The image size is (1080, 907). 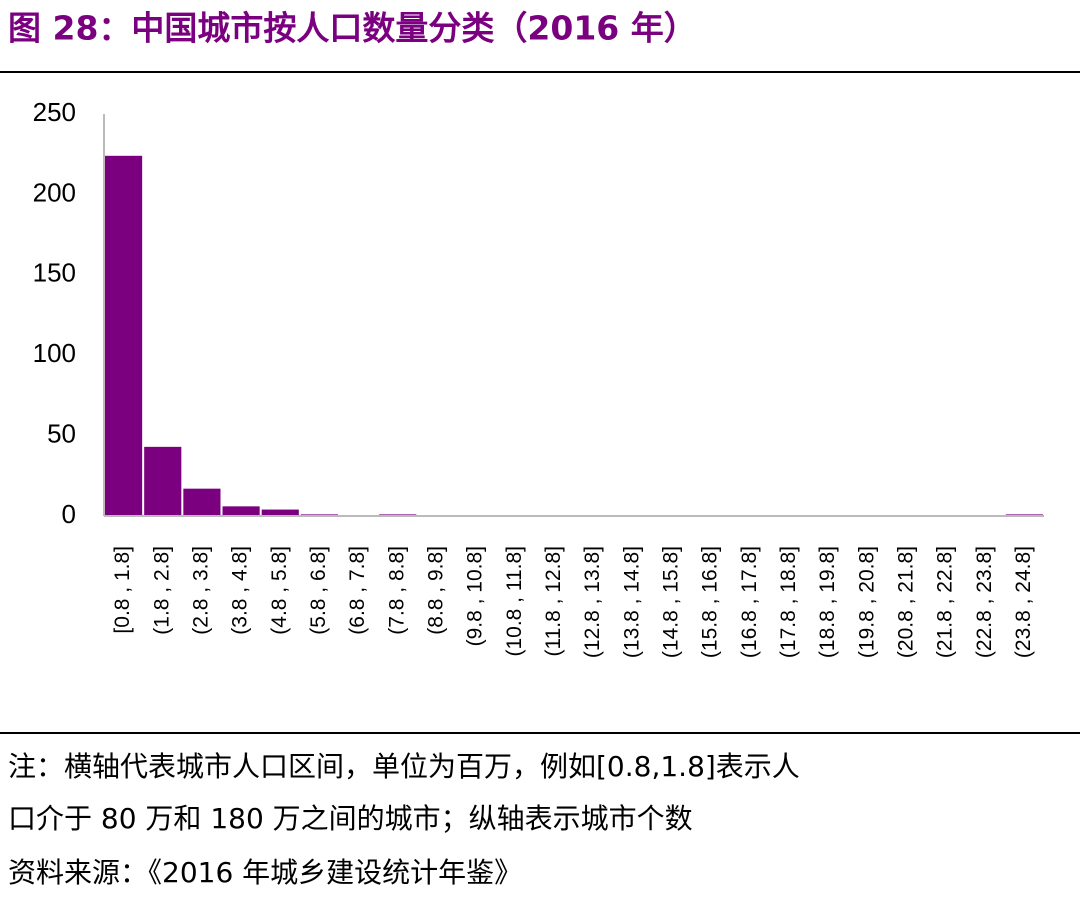 I want to click on note: 注：横轴代表城市人口区间，单位为百万，例如[0.8,1.8]表示人, so click(x=404, y=766).